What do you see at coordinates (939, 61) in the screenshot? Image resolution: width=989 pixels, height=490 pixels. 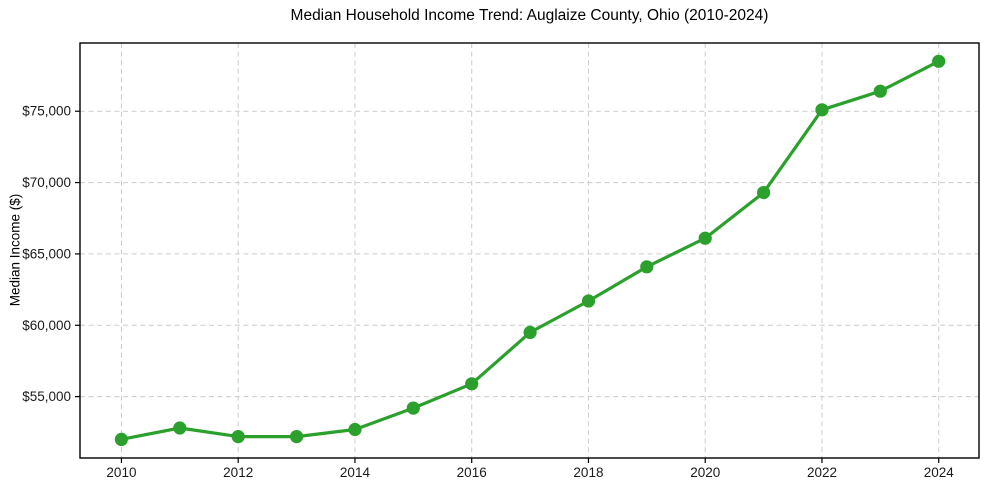 I see `data-point-2024` at bounding box center [939, 61].